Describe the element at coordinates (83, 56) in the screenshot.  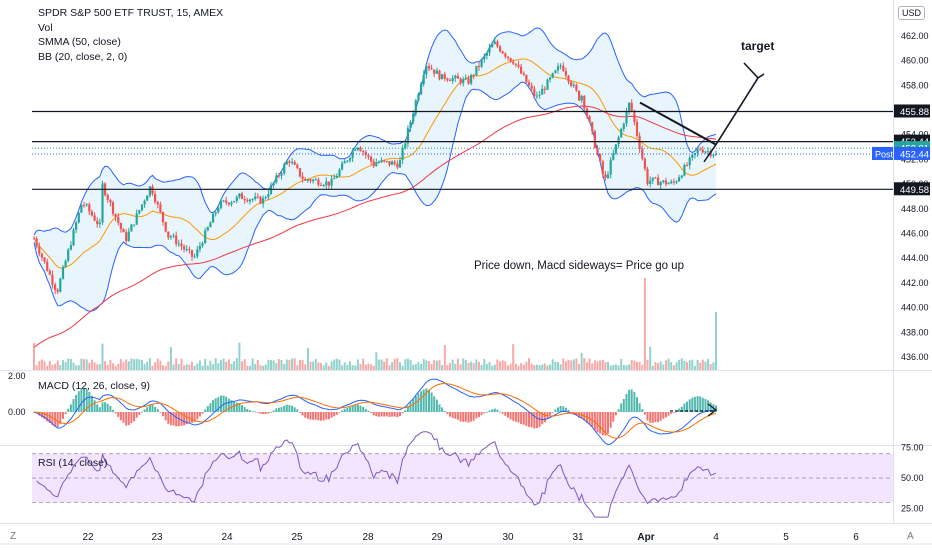
I see `indicator-bb: BB (20, close, 2, 0)` at that location.